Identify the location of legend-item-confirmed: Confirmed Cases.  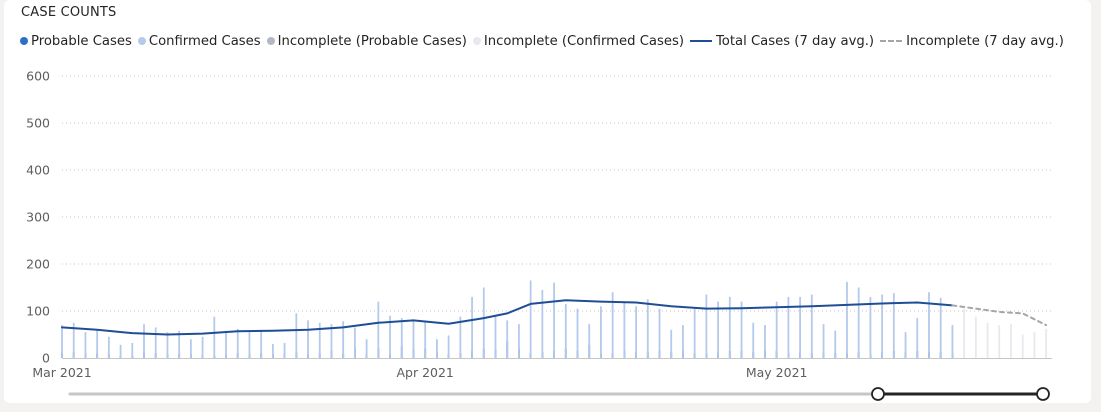
(199, 41).